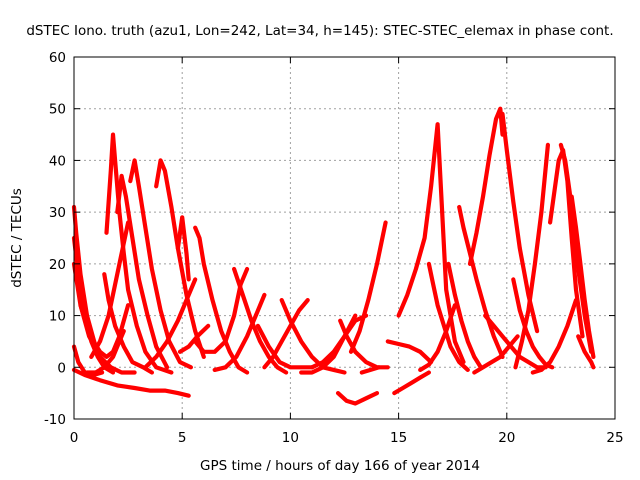  Describe the element at coordinates (614, 438) in the screenshot. I see `x-tick-label: 25` at that location.